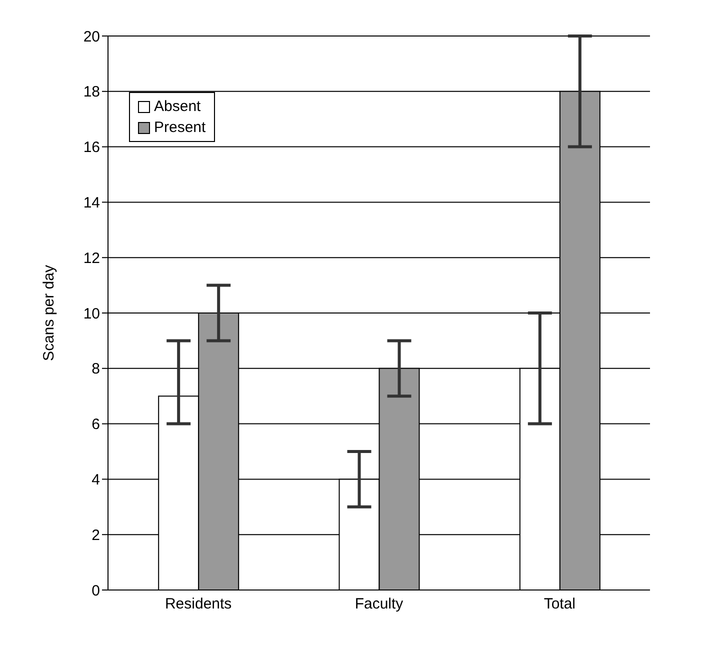 This screenshot has width=722, height=656. What do you see at coordinates (379, 604) in the screenshot?
I see `x-tick-label: Faculty` at bounding box center [379, 604].